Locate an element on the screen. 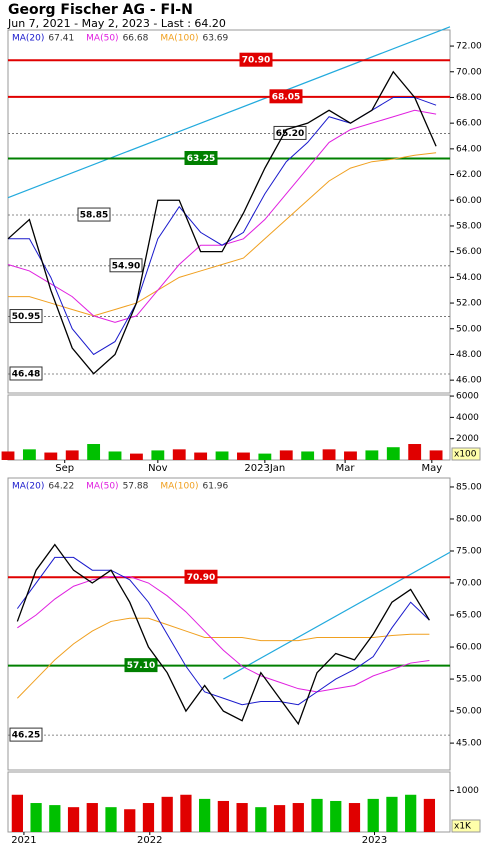  level-label: 46.25 is located at coordinates (26, 736).